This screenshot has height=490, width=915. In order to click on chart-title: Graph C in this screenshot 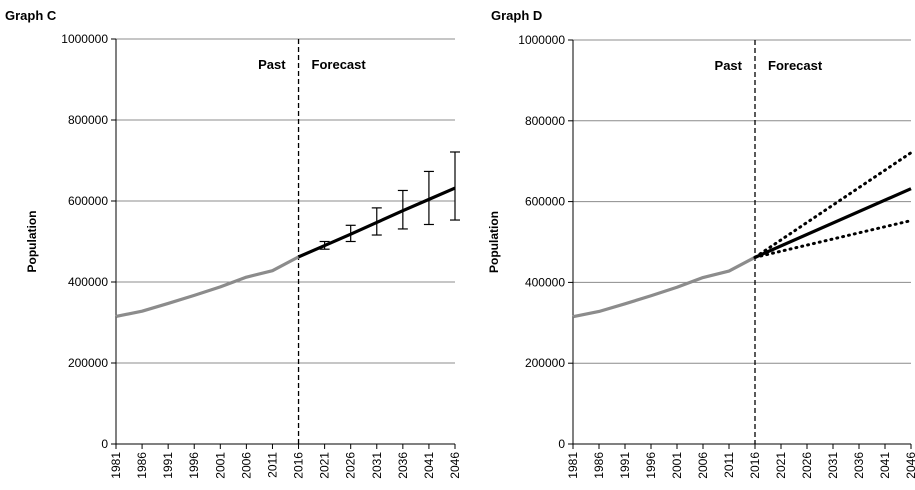, I will do `click(31, 15)`.